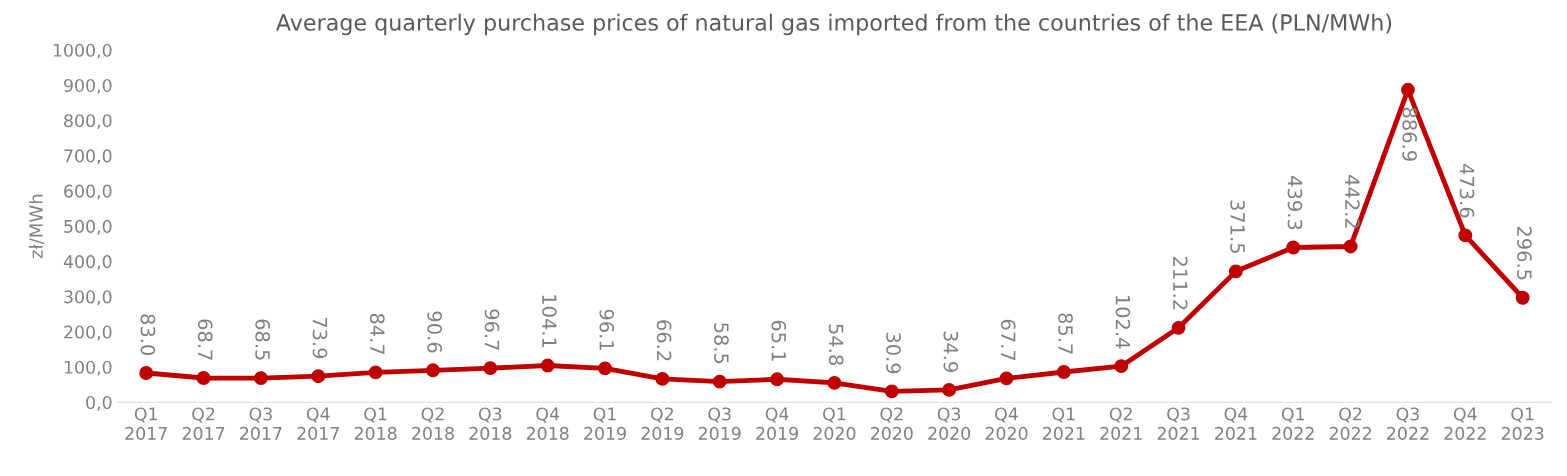 Image resolution: width=1567 pixels, height=476 pixels. Describe the element at coordinates (88, 86) in the screenshot. I see `y-tick-label: 900,0` at that location.